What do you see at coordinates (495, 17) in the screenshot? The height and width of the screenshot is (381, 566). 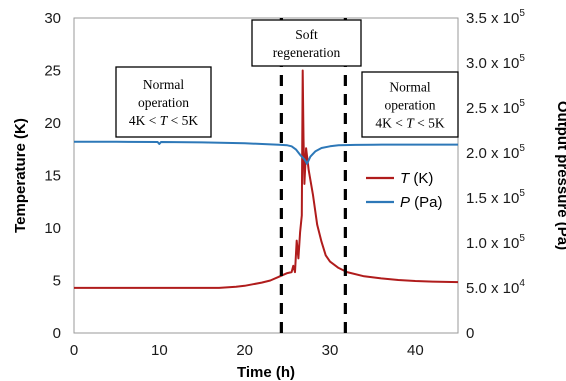 I see `y-right-tick-label: 3.5 x 10⁵` at bounding box center [495, 17].